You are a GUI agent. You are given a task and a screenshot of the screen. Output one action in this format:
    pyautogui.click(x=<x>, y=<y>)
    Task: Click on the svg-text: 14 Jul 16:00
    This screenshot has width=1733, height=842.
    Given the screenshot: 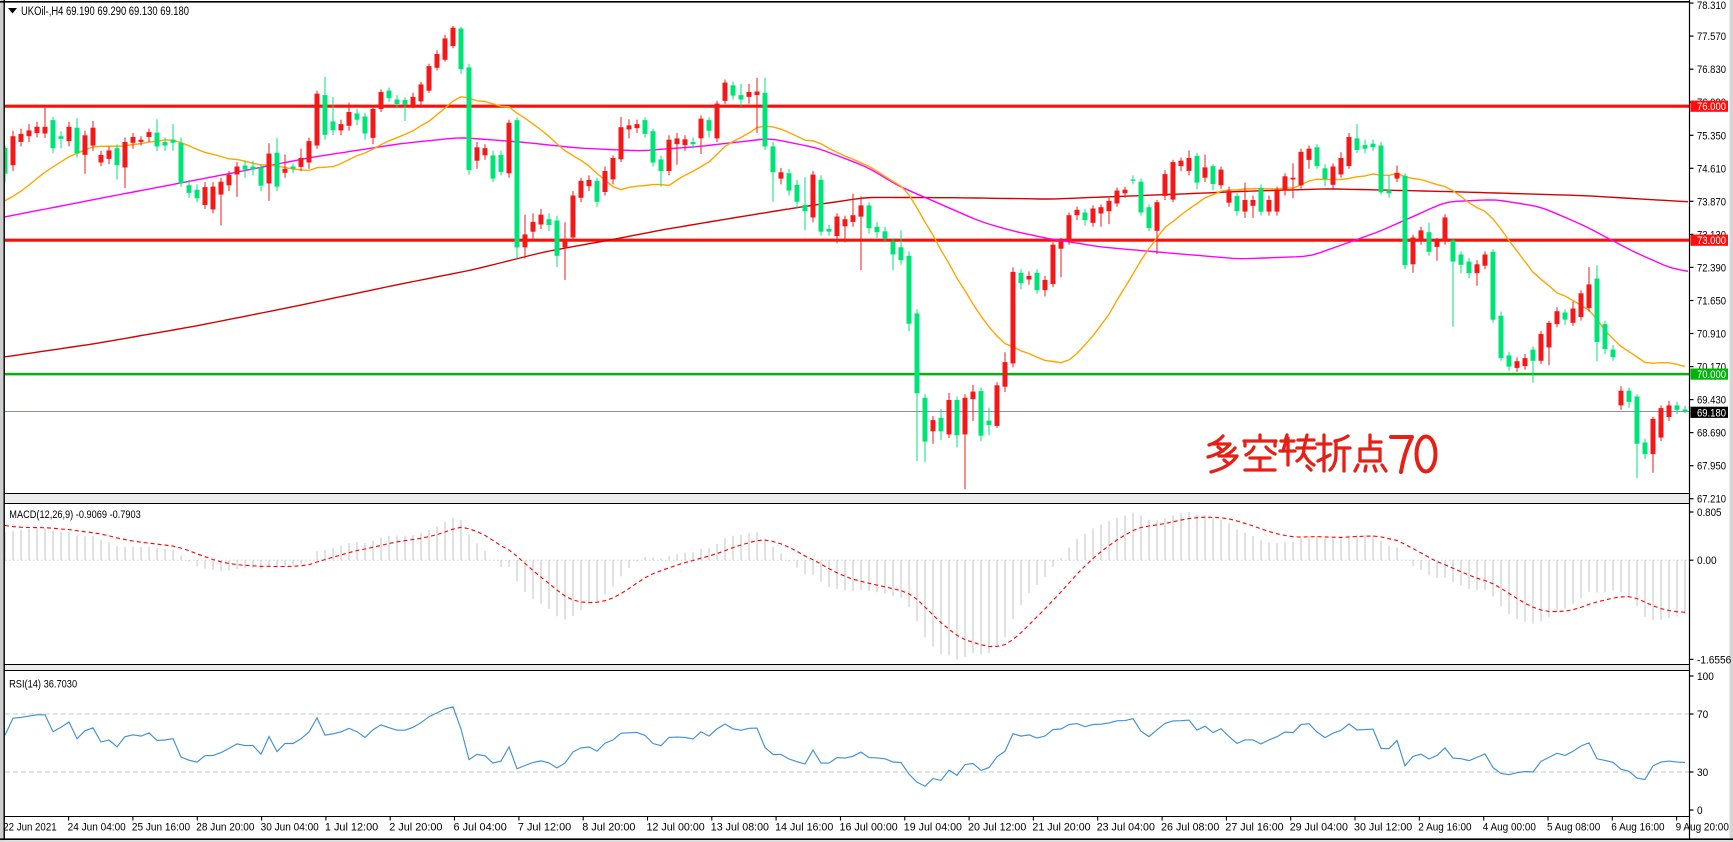 What is the action you would take?
    pyautogui.click(x=804, y=828)
    